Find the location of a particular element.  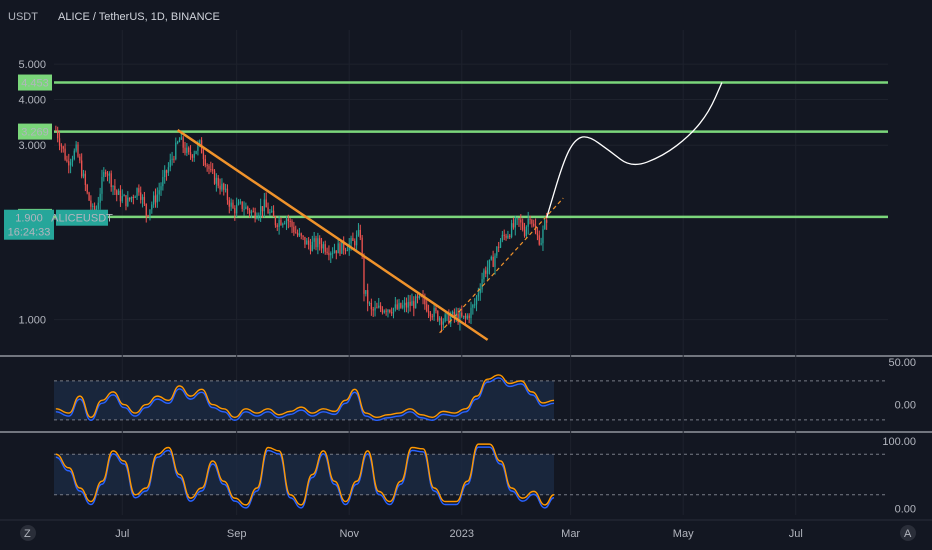

oscillator-fast-line is located at coordinates (305, 396).